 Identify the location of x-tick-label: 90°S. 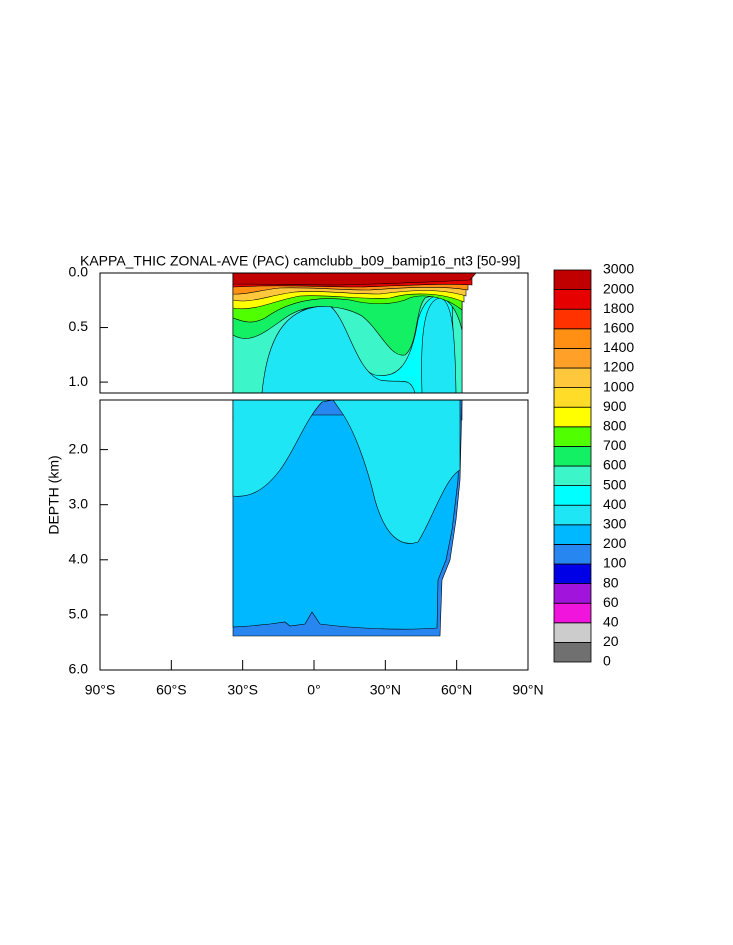
(100, 690).